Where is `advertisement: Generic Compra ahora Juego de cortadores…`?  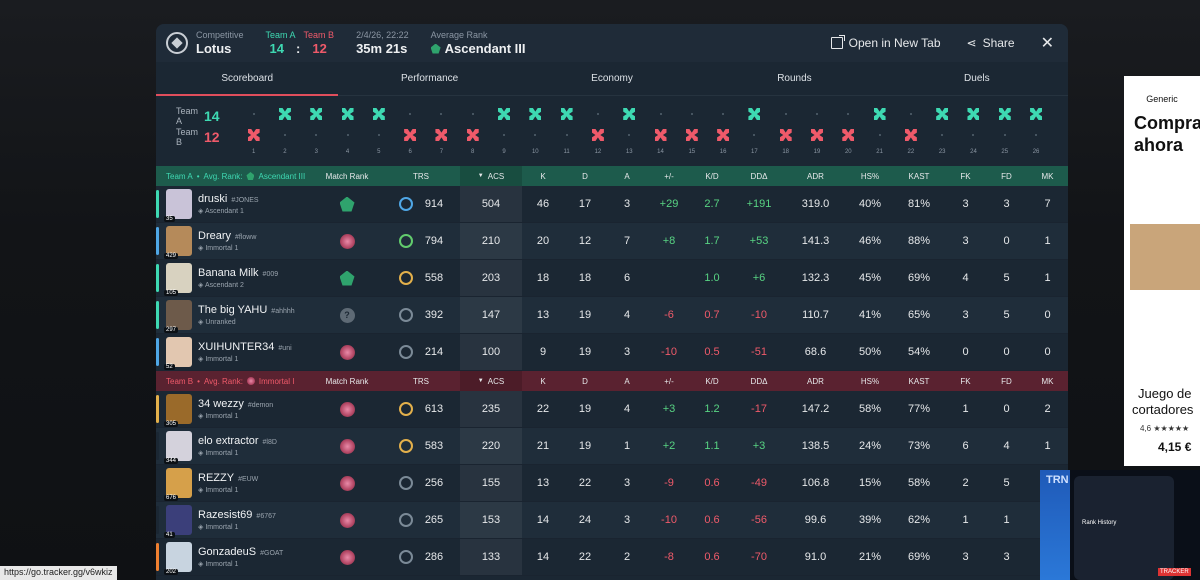 advertisement: Generic Compra ahora Juego de cortadores… is located at coordinates (1162, 271).